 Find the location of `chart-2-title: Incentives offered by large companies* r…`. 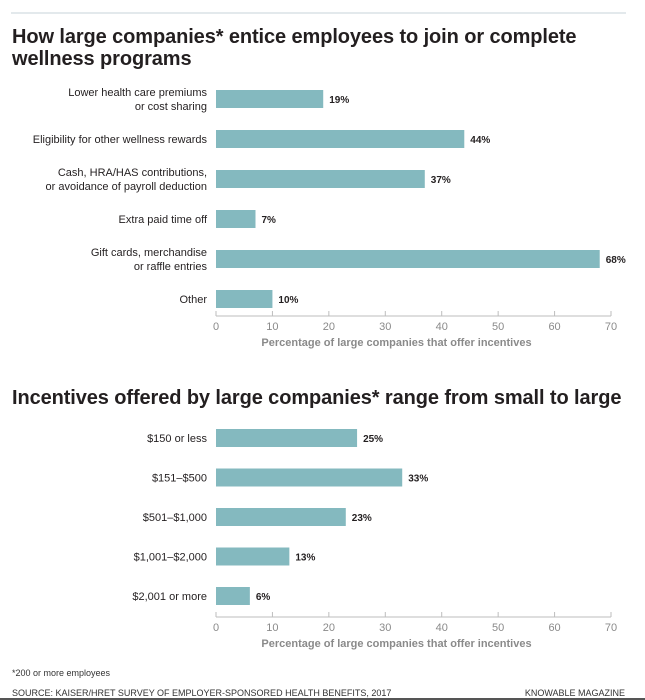

chart-2-title: Incentives offered by large companies* r… is located at coordinates (317, 398).